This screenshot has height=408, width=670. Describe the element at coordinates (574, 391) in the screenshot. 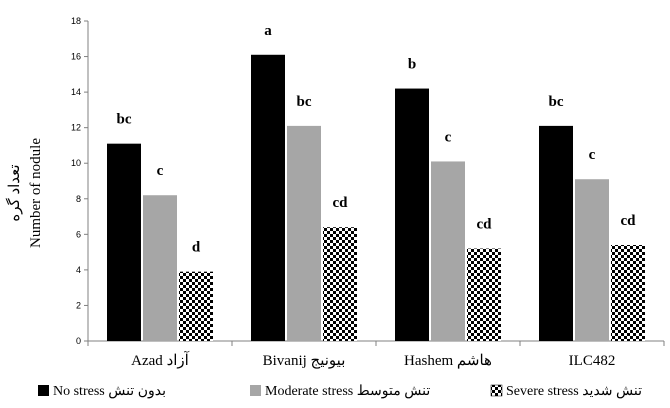

I see `legend-label: Severe stress تنش شدید` at that location.